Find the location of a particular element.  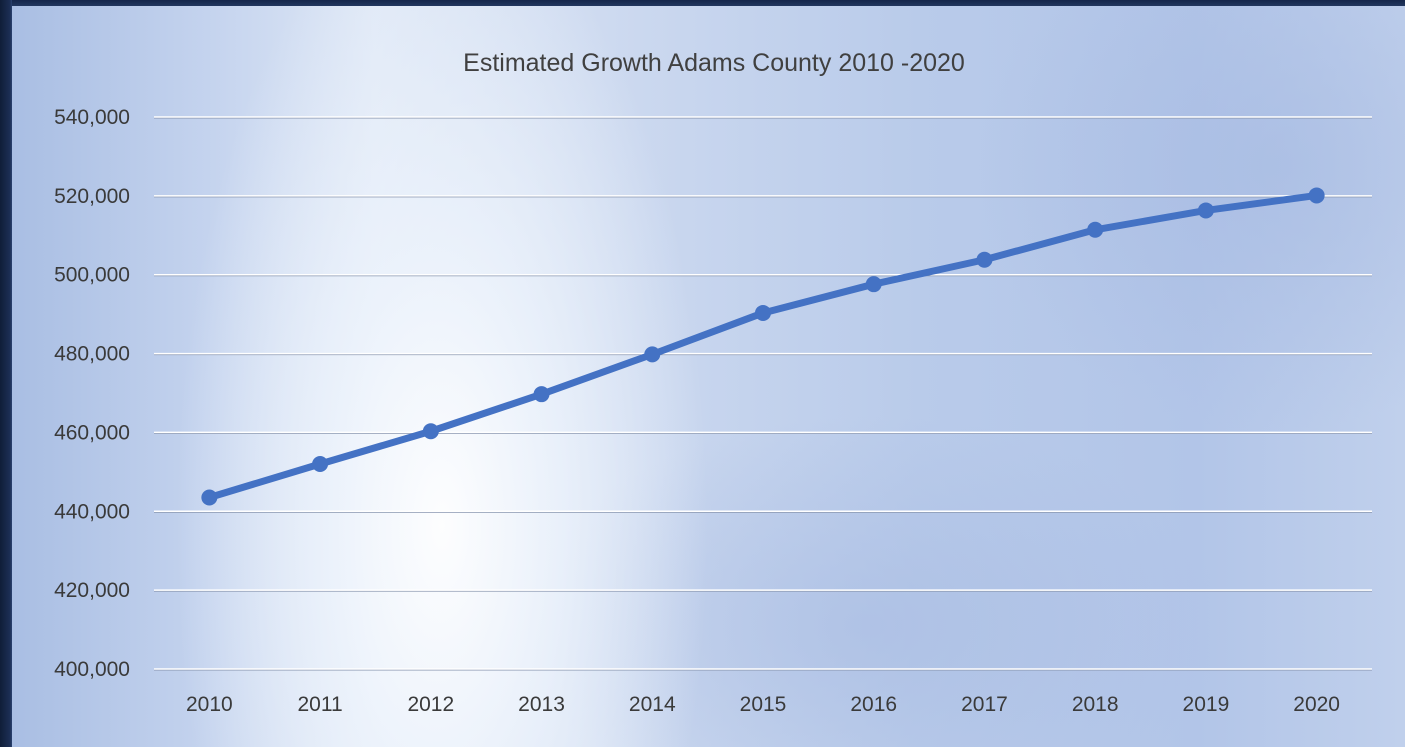

y-tick-label: 420,000 is located at coordinates (92, 590).